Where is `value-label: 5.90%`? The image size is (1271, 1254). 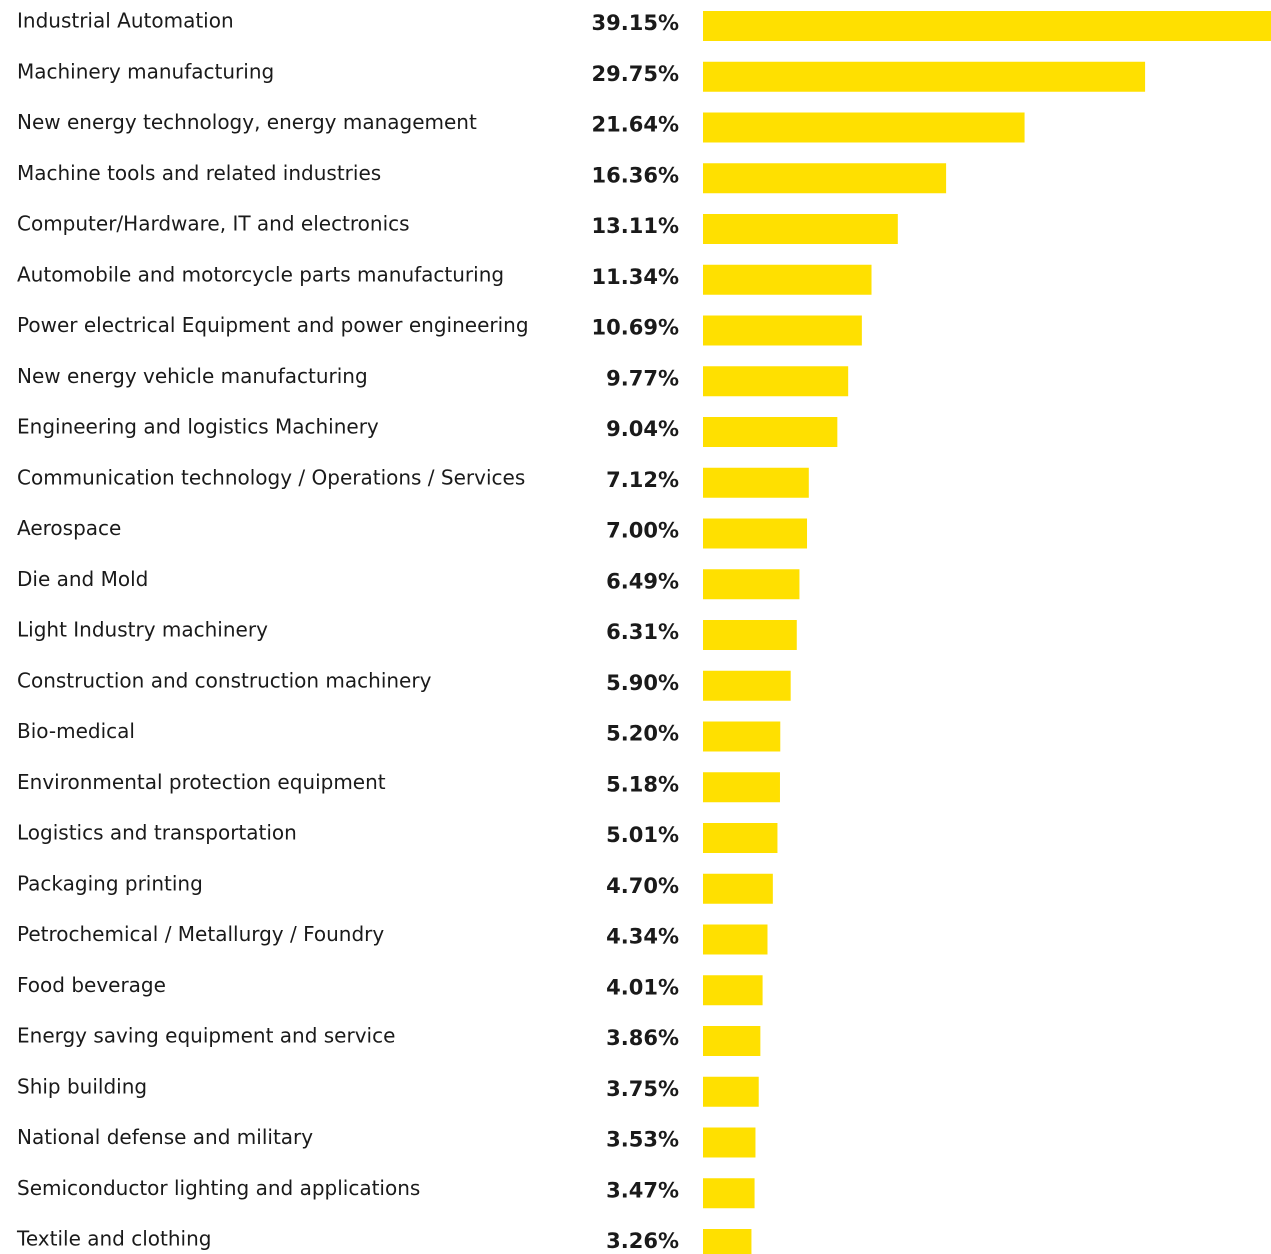 value-label: 5.90% is located at coordinates (642, 683).